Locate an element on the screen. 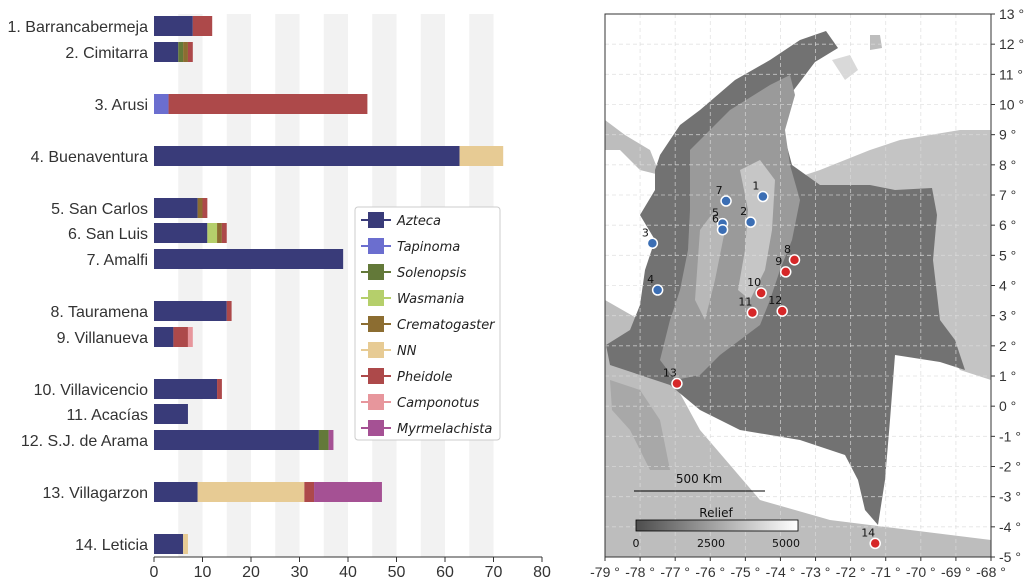 The height and width of the screenshot is (587, 1031). map-x-tick-label: -73 ° is located at coordinates (816, 572).